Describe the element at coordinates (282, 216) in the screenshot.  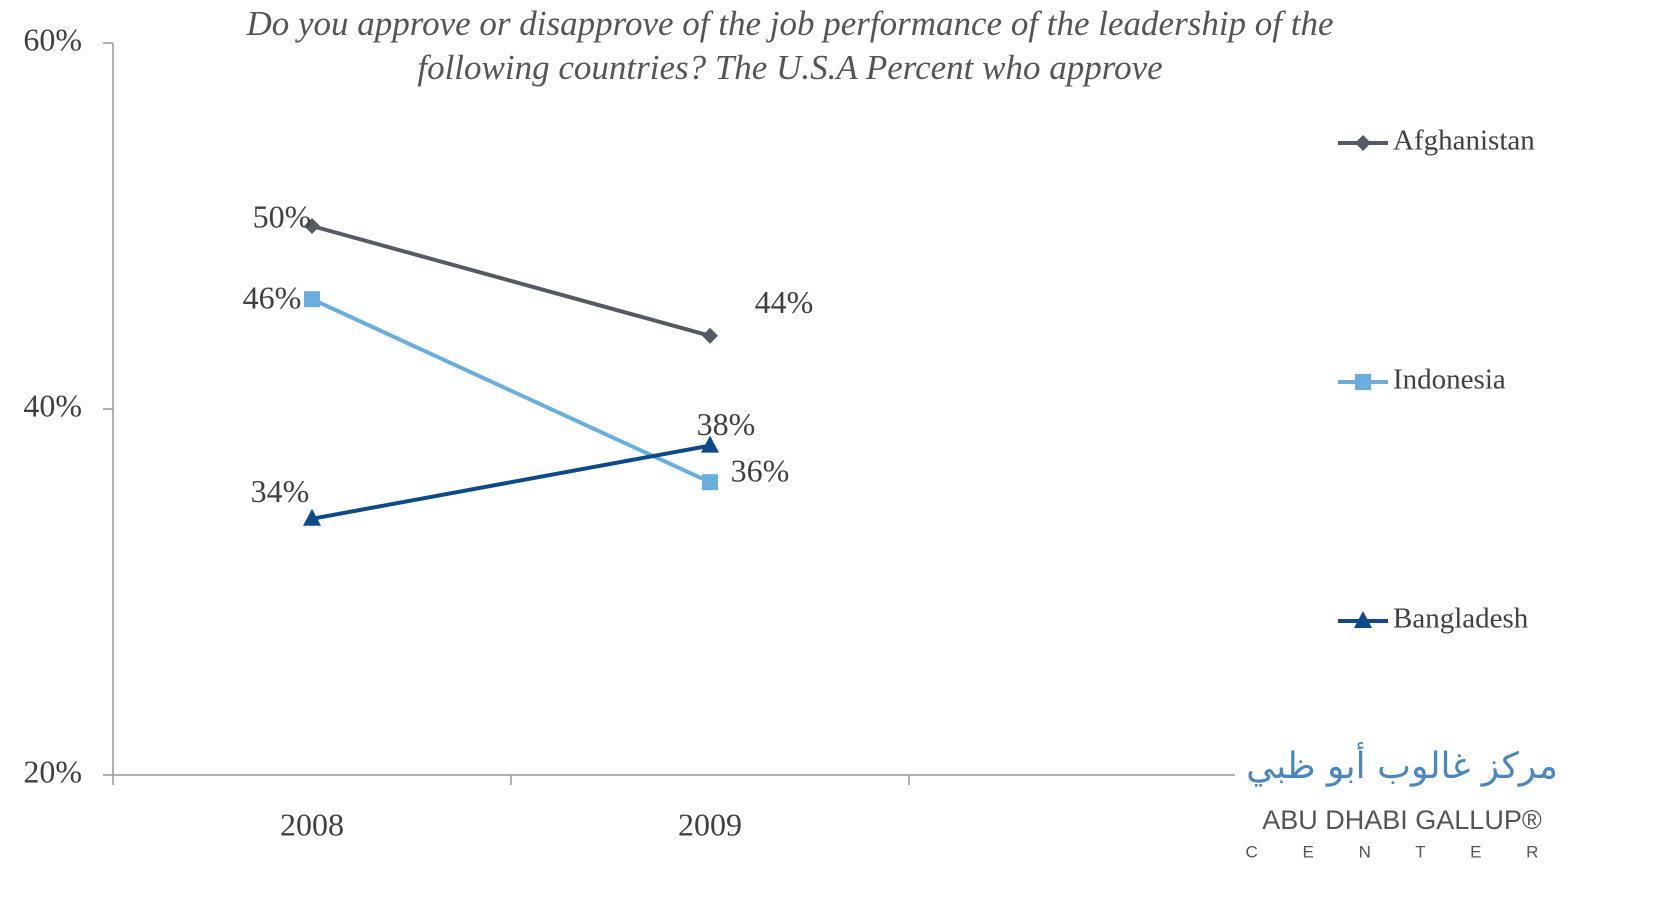
I see `data-label: 50%` at that location.